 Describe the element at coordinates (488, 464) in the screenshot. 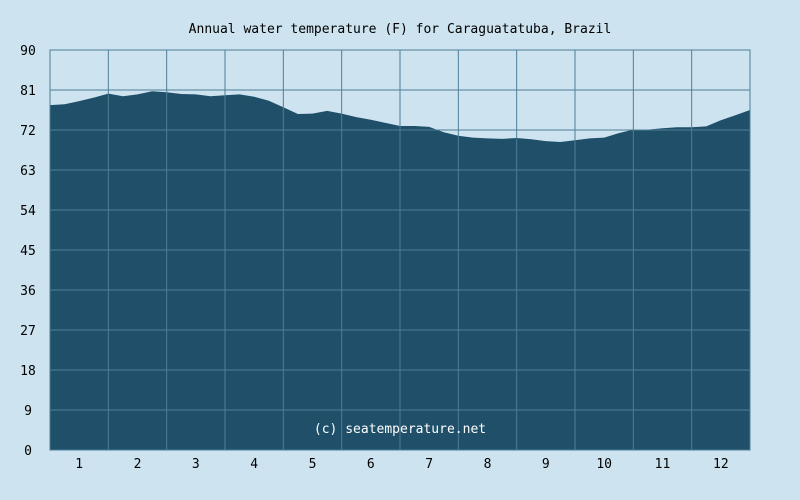

I see `x-tick-label: 8` at that location.